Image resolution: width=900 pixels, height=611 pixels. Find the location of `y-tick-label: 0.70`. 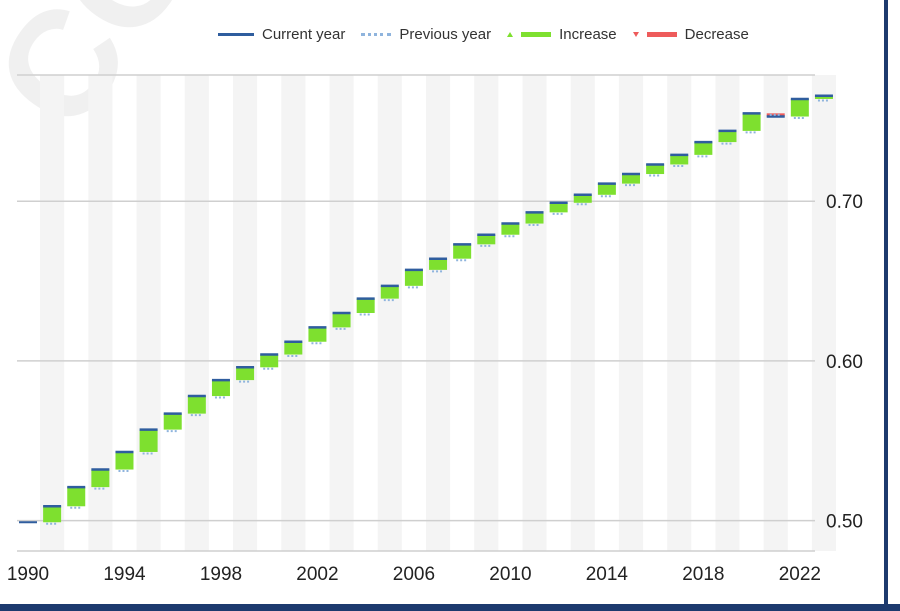

y-tick-label: 0.70 is located at coordinates (844, 202).